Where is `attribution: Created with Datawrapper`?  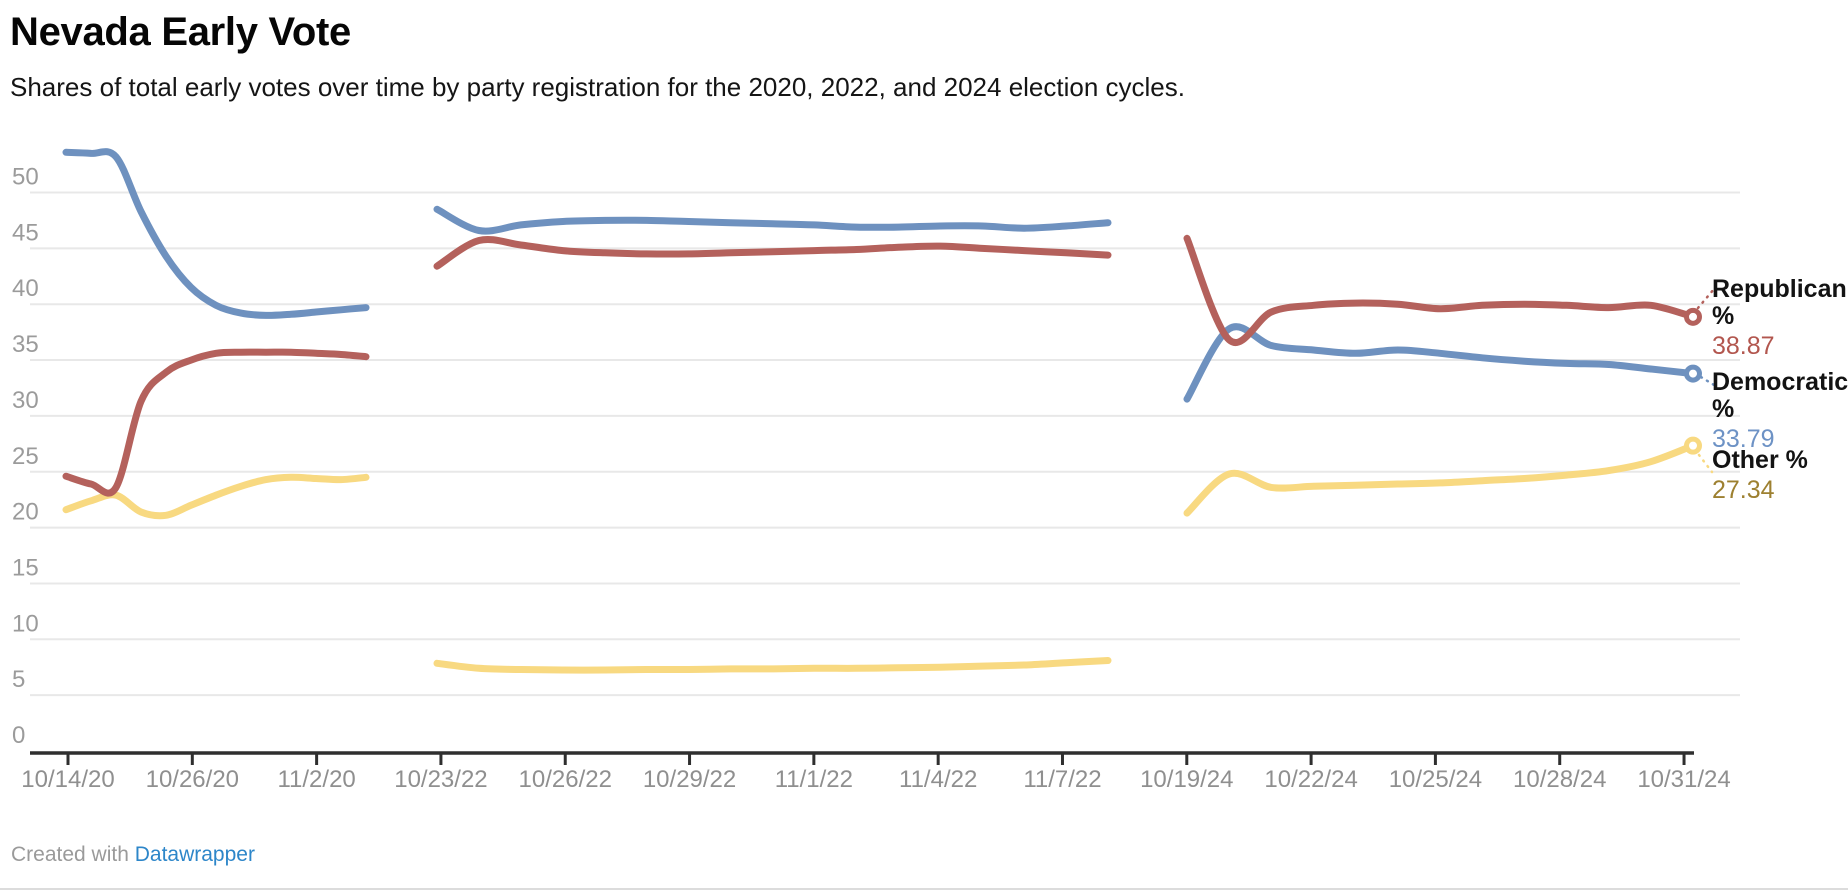 attribution: Created with Datawrapper is located at coordinates (133, 855).